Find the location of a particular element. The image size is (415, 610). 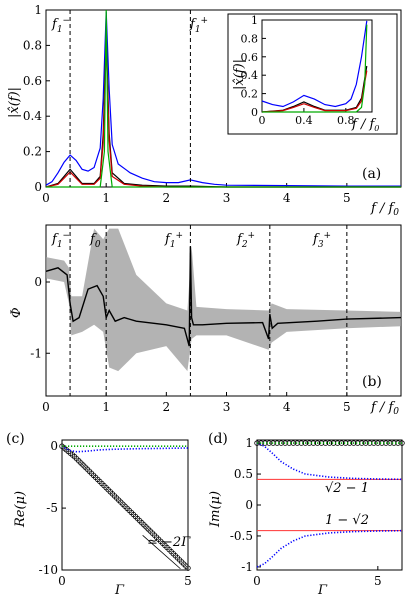

panel-d-tag: (d) is located at coordinates (218, 439).